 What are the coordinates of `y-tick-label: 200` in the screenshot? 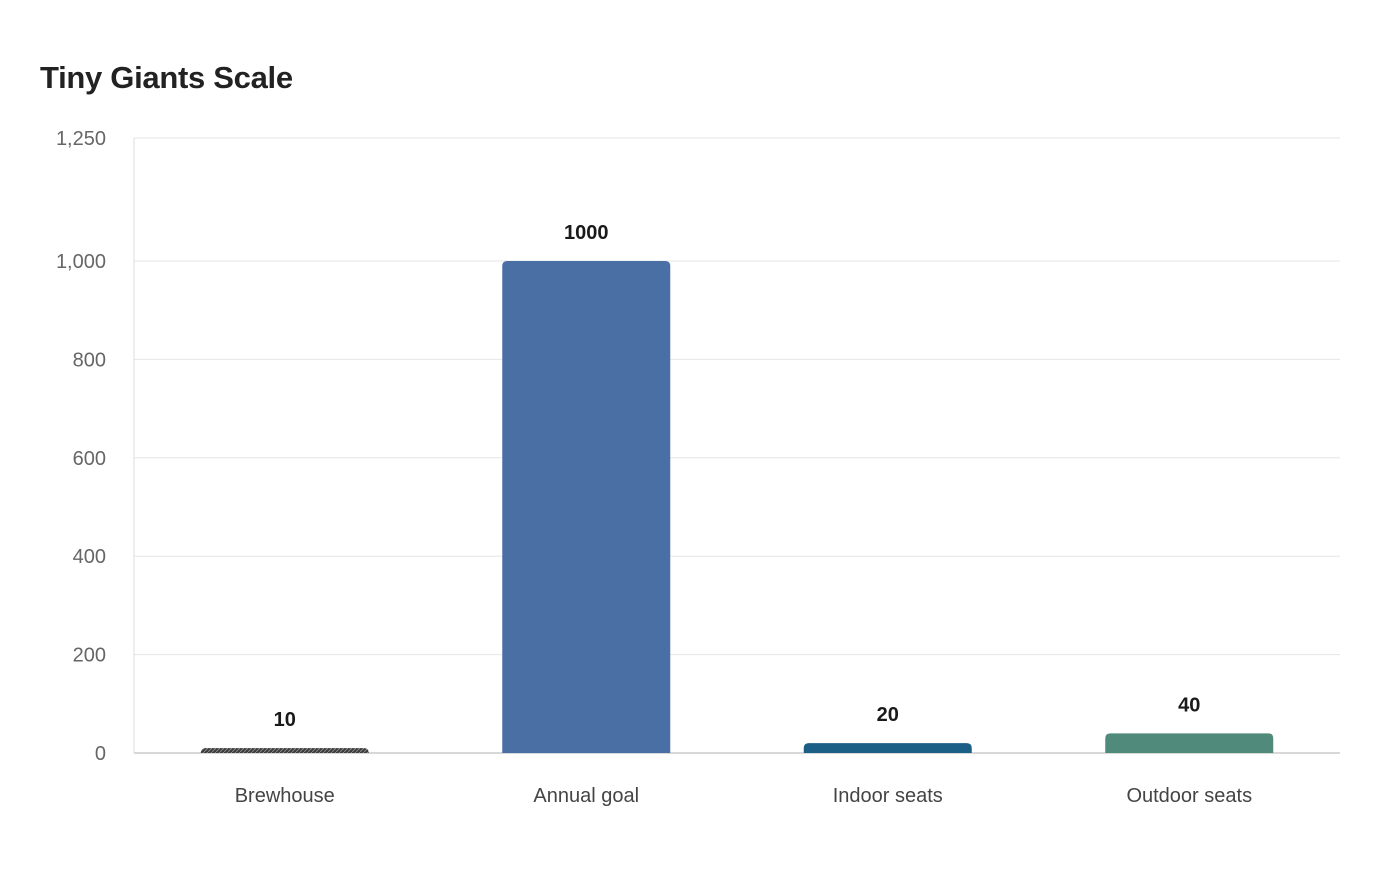 It's located at (89, 656).